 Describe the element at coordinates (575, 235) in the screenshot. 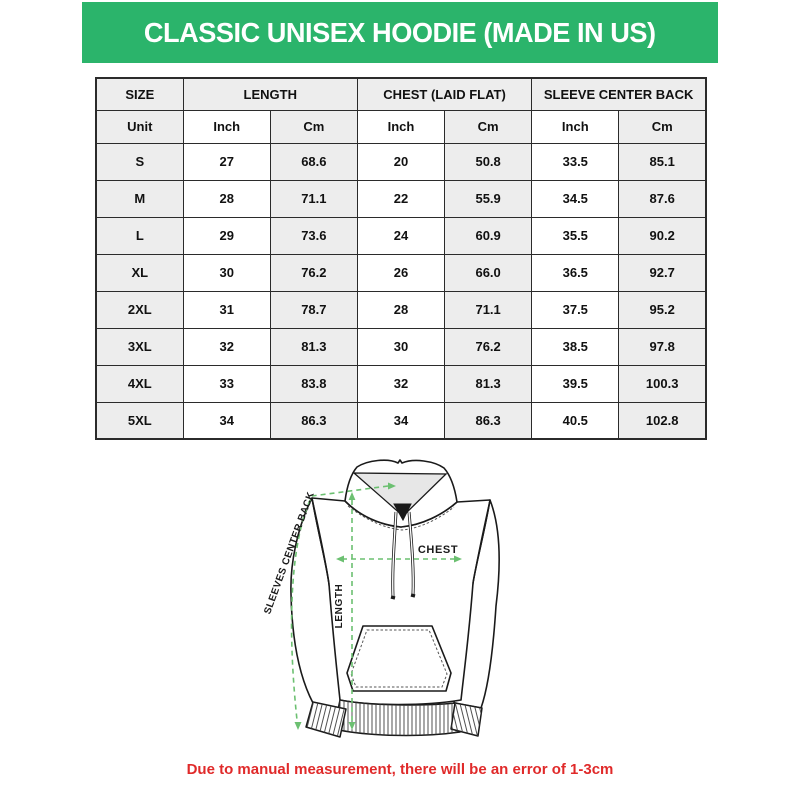

I see `value-cell: 35.5` at that location.